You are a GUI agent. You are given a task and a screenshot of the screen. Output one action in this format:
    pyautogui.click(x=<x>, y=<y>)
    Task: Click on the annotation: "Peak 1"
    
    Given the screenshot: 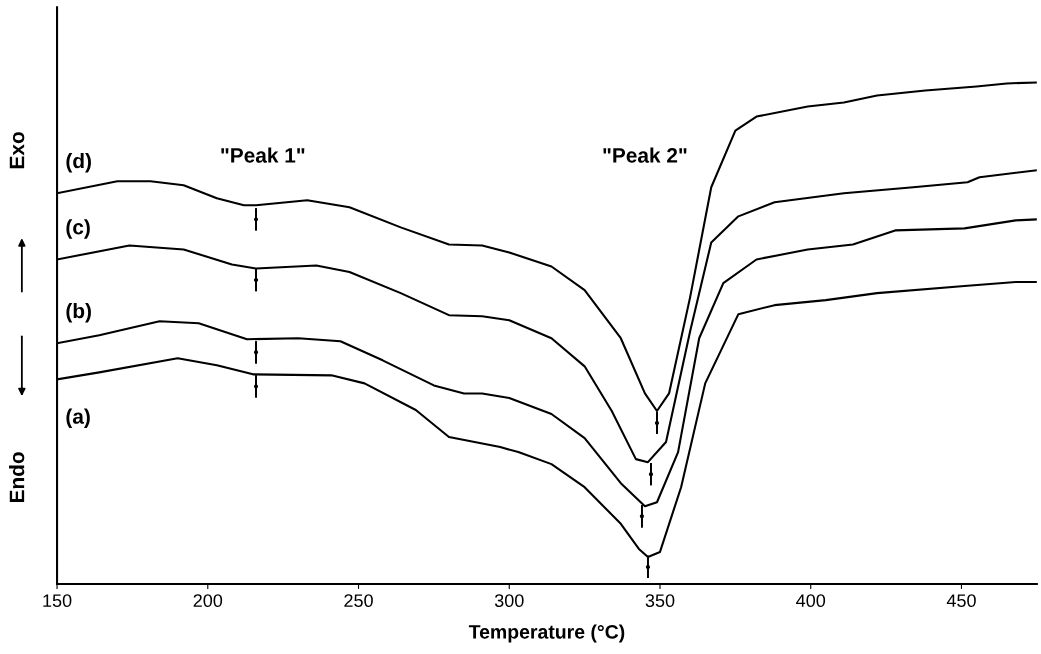 What is the action you would take?
    pyautogui.click(x=263, y=155)
    